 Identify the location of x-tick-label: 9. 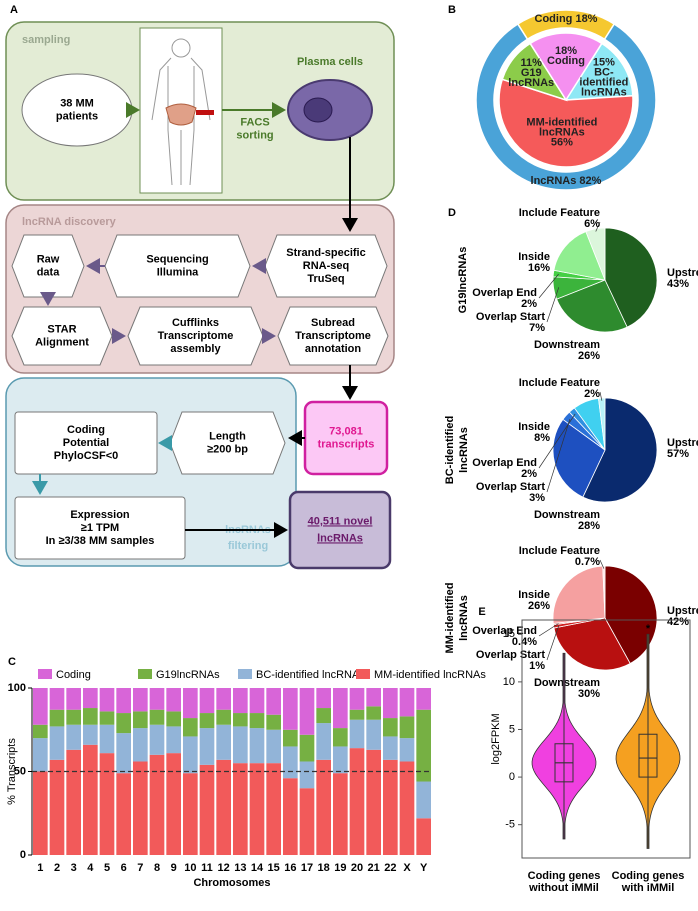
(174, 868).